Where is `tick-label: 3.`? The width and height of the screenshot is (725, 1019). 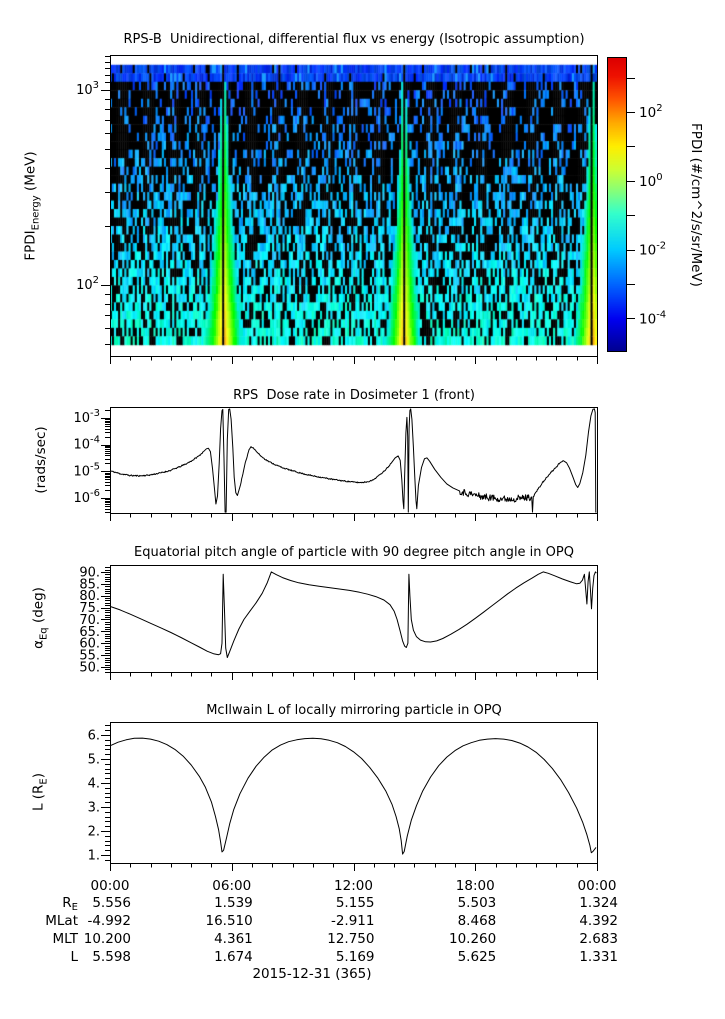 tick-label: 3. is located at coordinates (94, 808).